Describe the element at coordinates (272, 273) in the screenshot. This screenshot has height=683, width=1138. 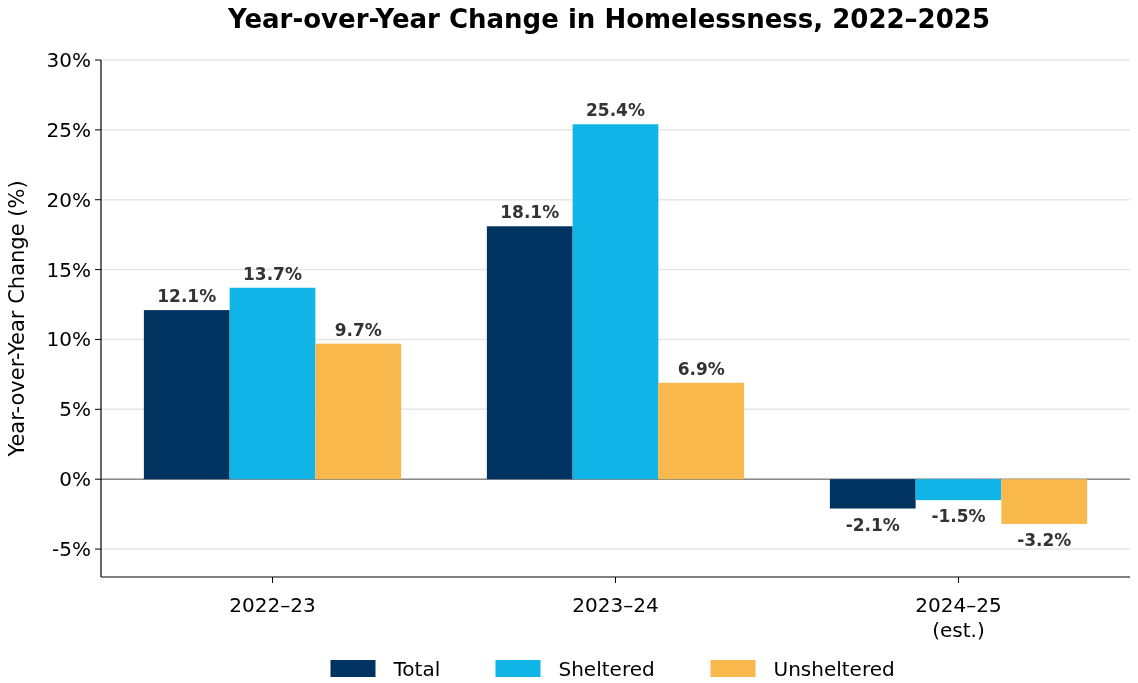
I see `data-label: 13.7%` at that location.